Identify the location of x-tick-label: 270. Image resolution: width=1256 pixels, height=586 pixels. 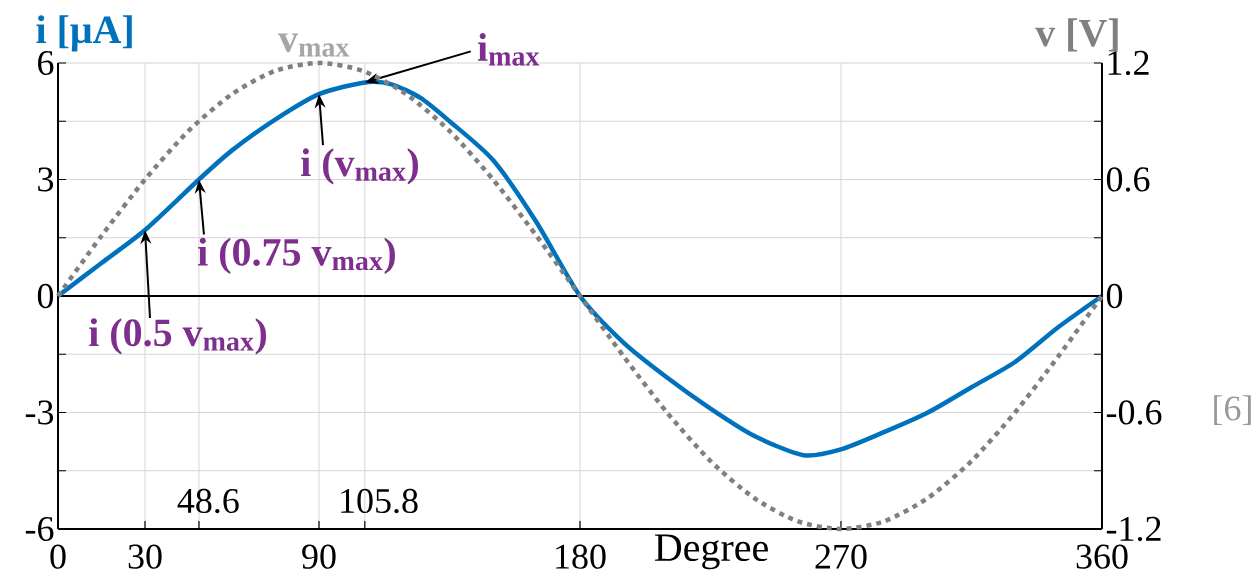
(841, 556).